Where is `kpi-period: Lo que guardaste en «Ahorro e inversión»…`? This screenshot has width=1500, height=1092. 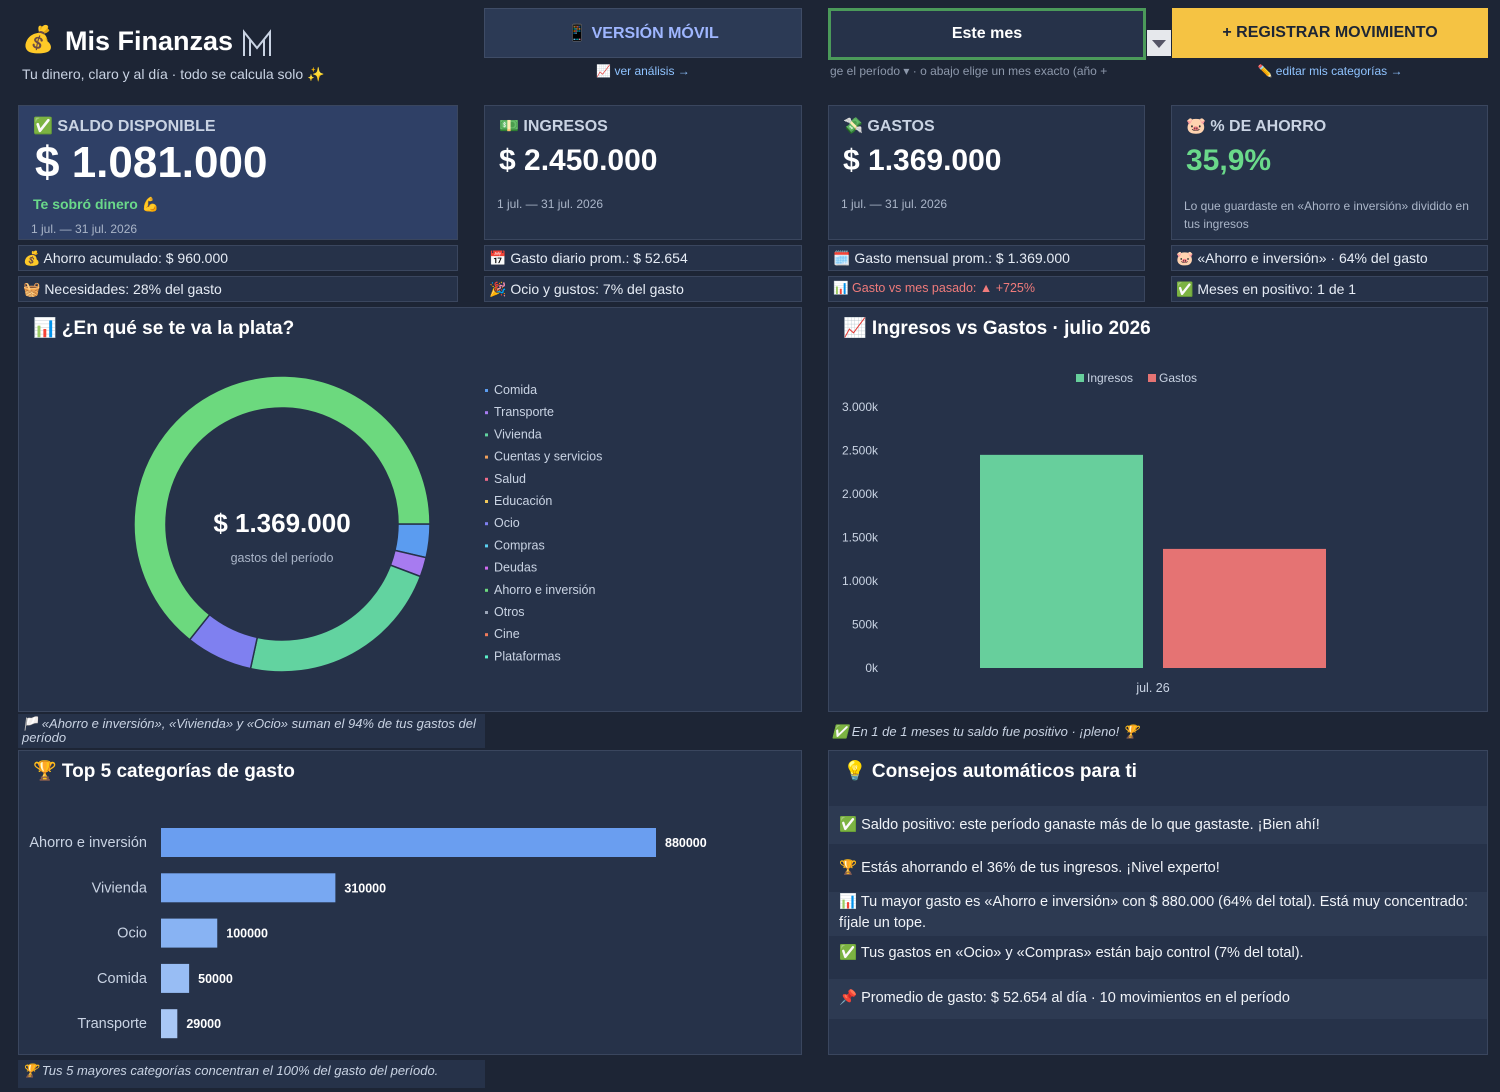
kpi-period: Lo que guardaste en «Ahorro e inversión»… is located at coordinates (1326, 215).